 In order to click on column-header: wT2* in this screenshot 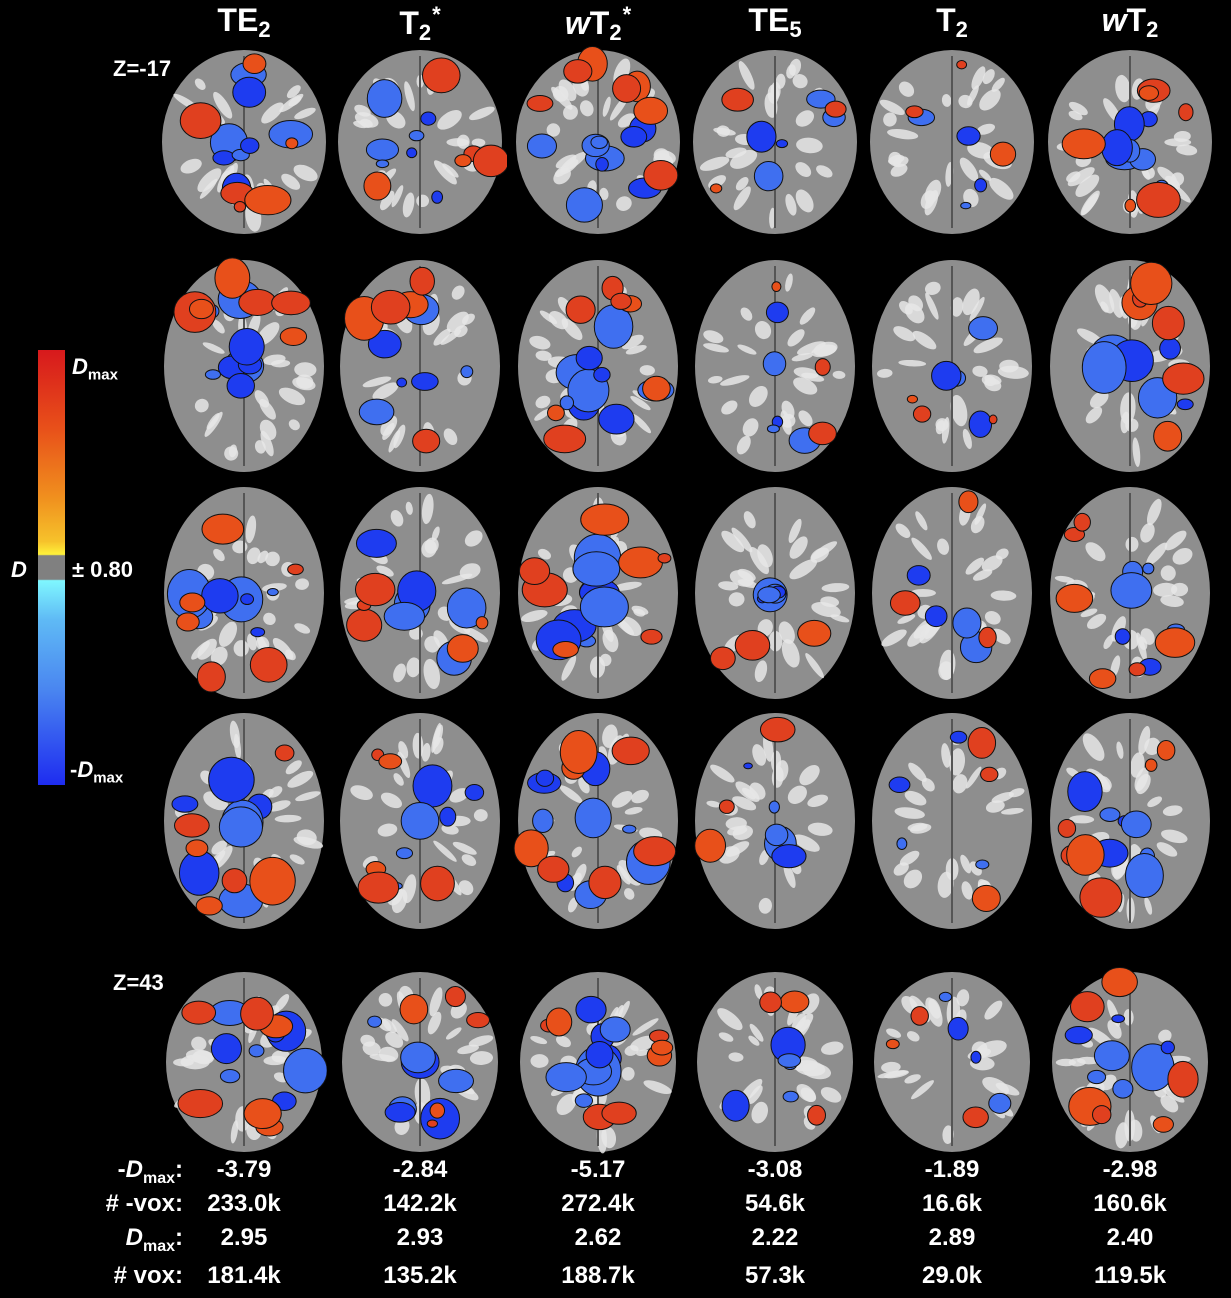, I will do `click(598, 23)`.